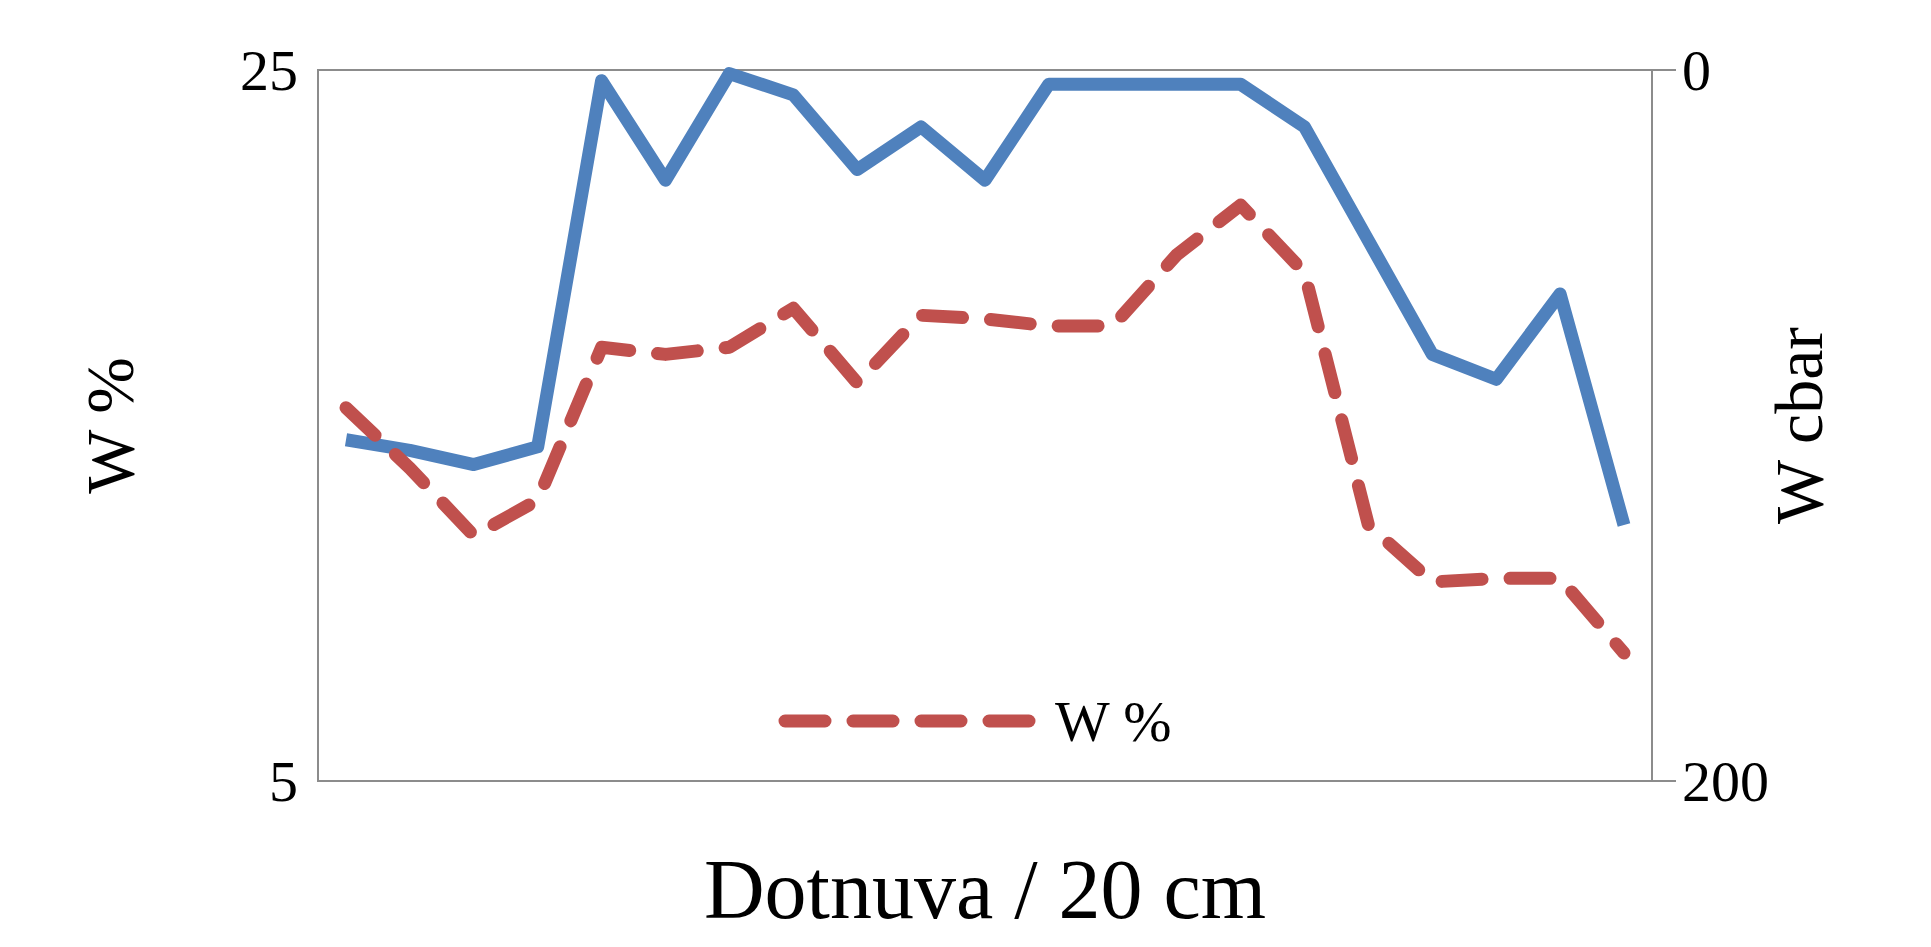 This screenshot has width=1931, height=947. What do you see at coordinates (1113, 722) in the screenshot?
I see `legend-label: W %` at bounding box center [1113, 722].